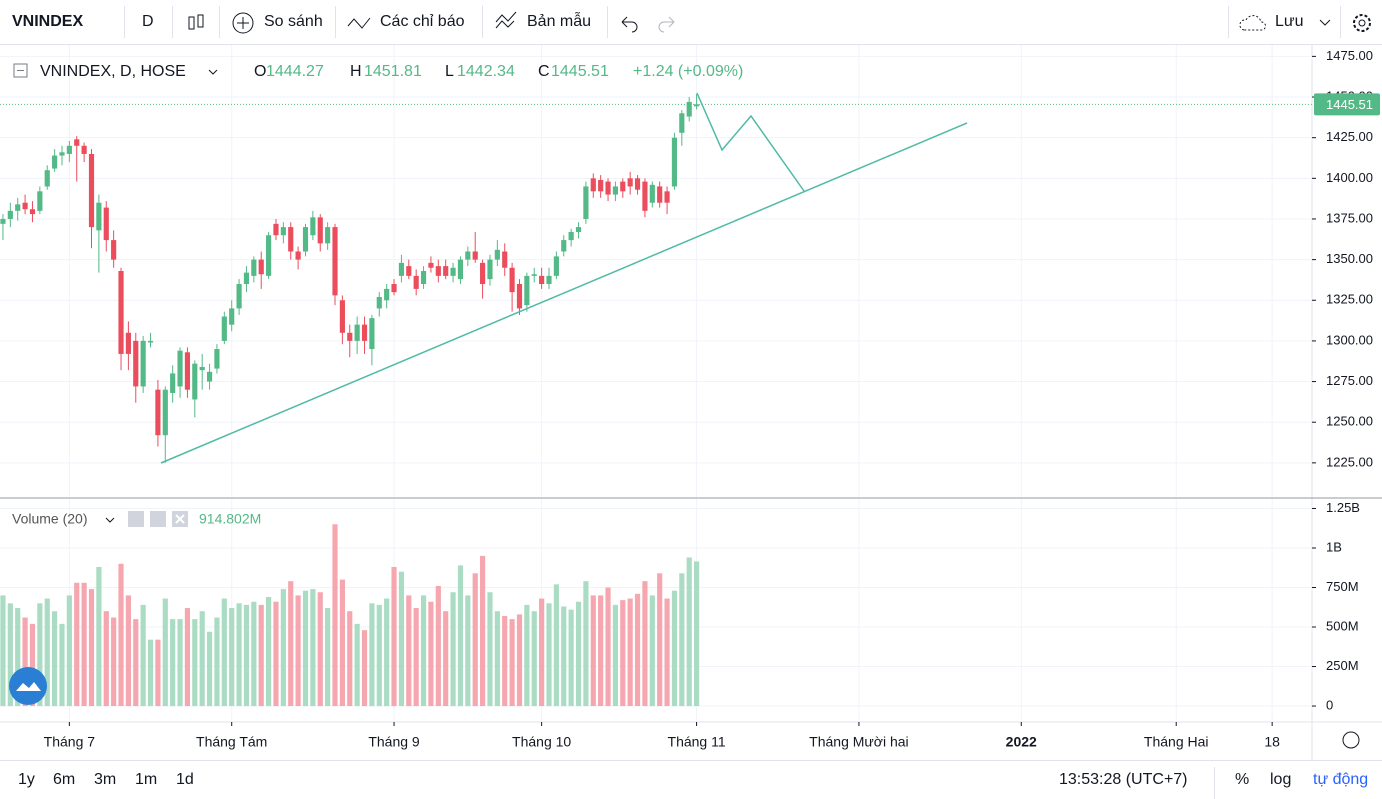 The height and width of the screenshot is (799, 1382). What do you see at coordinates (1349, 177) in the screenshot?
I see `y-tick-label: 1400.00` at bounding box center [1349, 177].